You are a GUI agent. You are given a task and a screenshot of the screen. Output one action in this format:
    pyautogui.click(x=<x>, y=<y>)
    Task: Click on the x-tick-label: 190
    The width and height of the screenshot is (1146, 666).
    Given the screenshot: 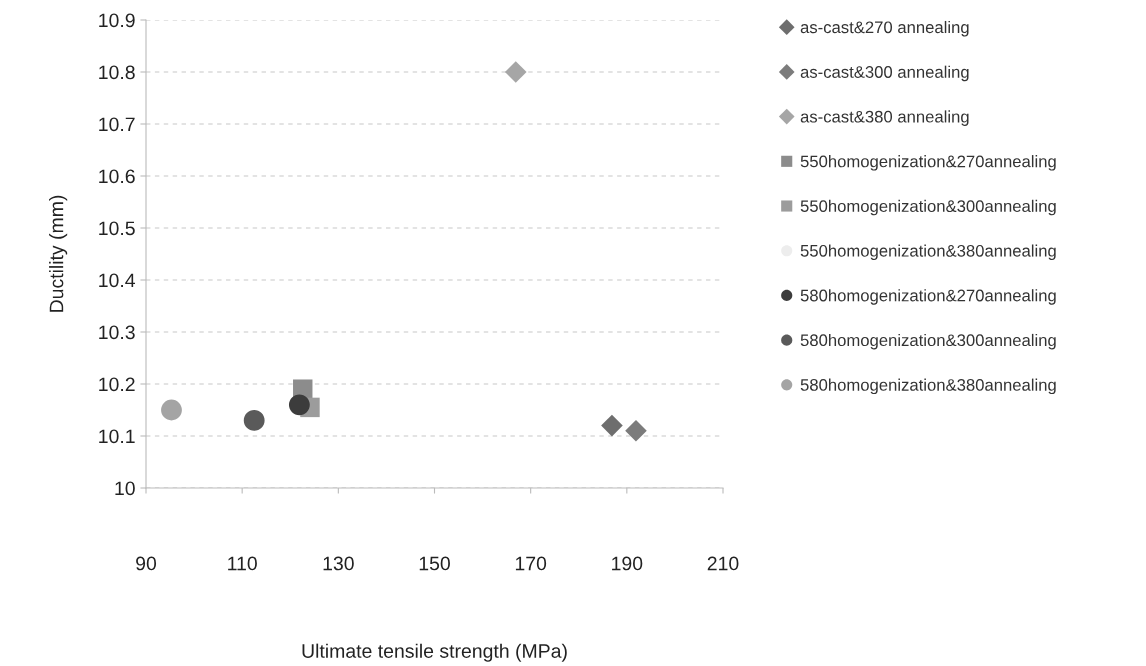 What is the action you would take?
    pyautogui.click(x=627, y=563)
    